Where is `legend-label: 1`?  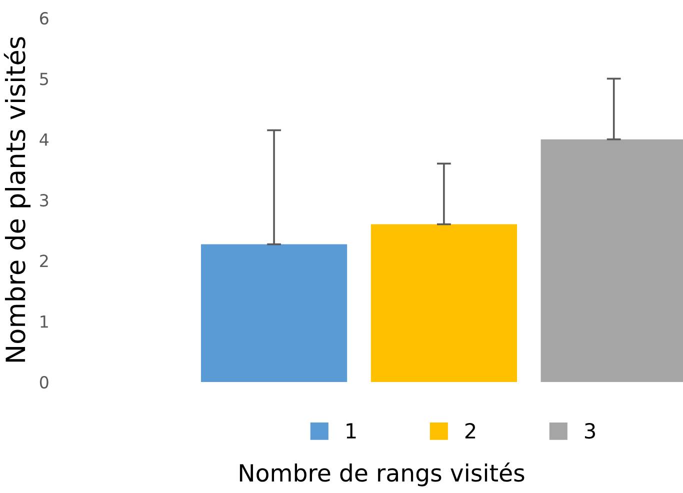
legend-label: 1 is located at coordinates (351, 430).